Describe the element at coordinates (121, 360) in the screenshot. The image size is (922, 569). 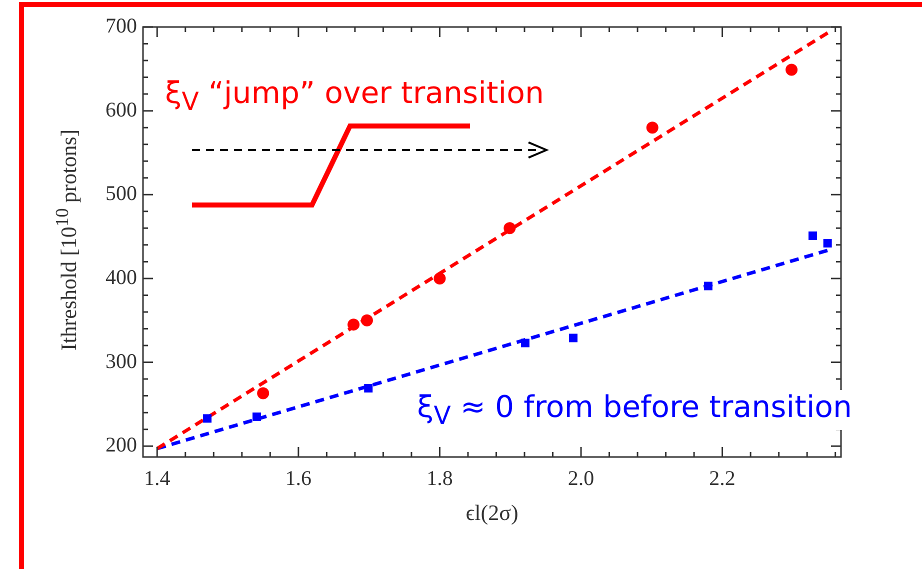
I see `y-tick-label: 300` at that location.